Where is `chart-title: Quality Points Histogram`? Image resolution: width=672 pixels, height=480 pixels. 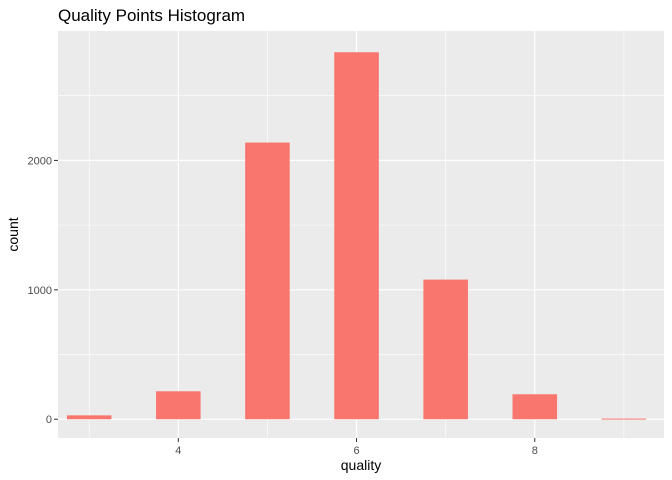
chart-title: Quality Points Histogram is located at coordinates (151, 15).